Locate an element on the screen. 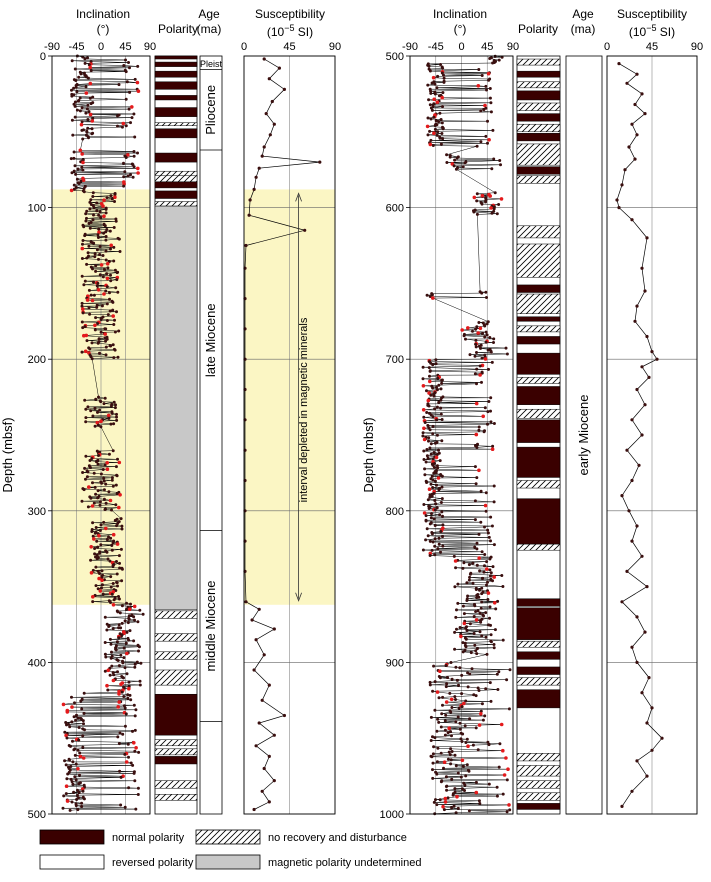  susceptibility-tick-label: 90 is located at coordinates (335, 47).